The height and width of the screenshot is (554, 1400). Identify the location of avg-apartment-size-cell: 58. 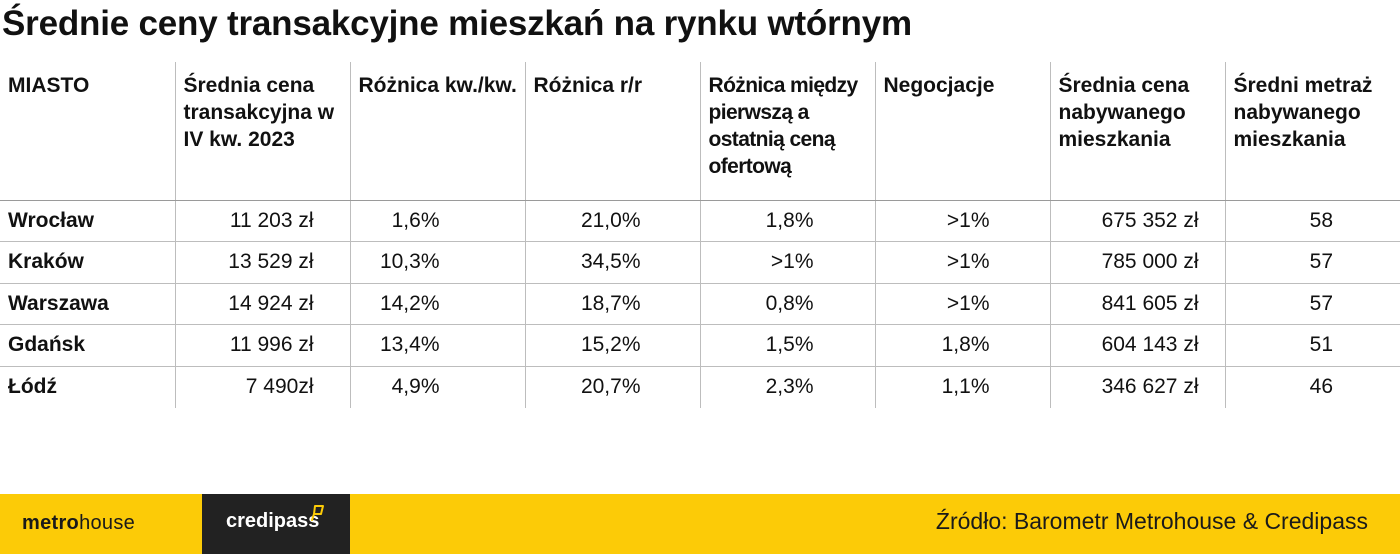
(1312, 221).